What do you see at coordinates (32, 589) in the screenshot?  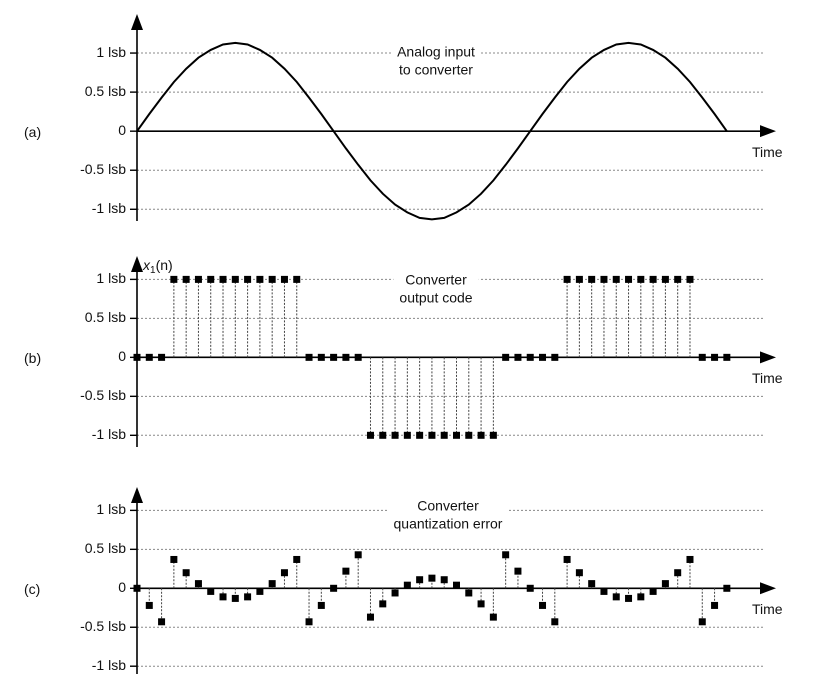 I see `panel-label: (c)` at bounding box center [32, 589].